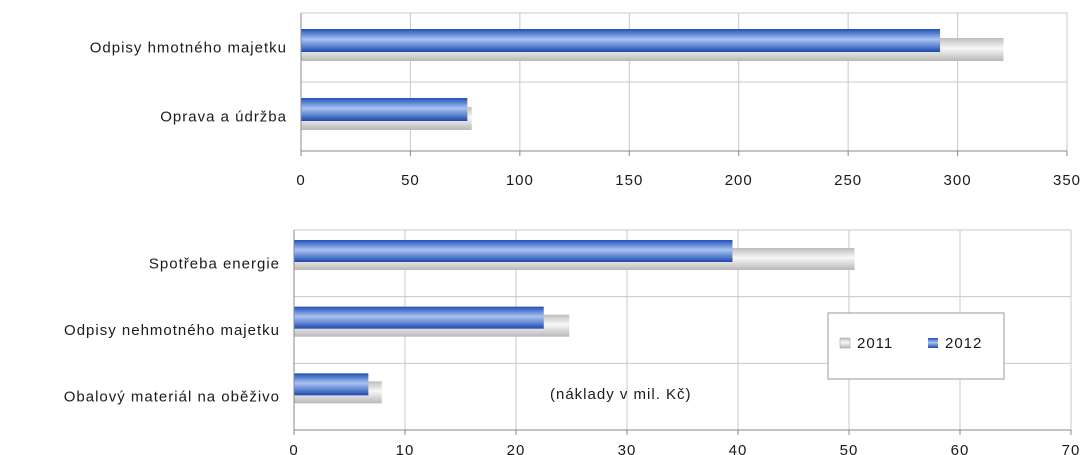 The height and width of the screenshot is (455, 1083). Describe the element at coordinates (848, 180) in the screenshot. I see `x-tick-label: 250` at that location.